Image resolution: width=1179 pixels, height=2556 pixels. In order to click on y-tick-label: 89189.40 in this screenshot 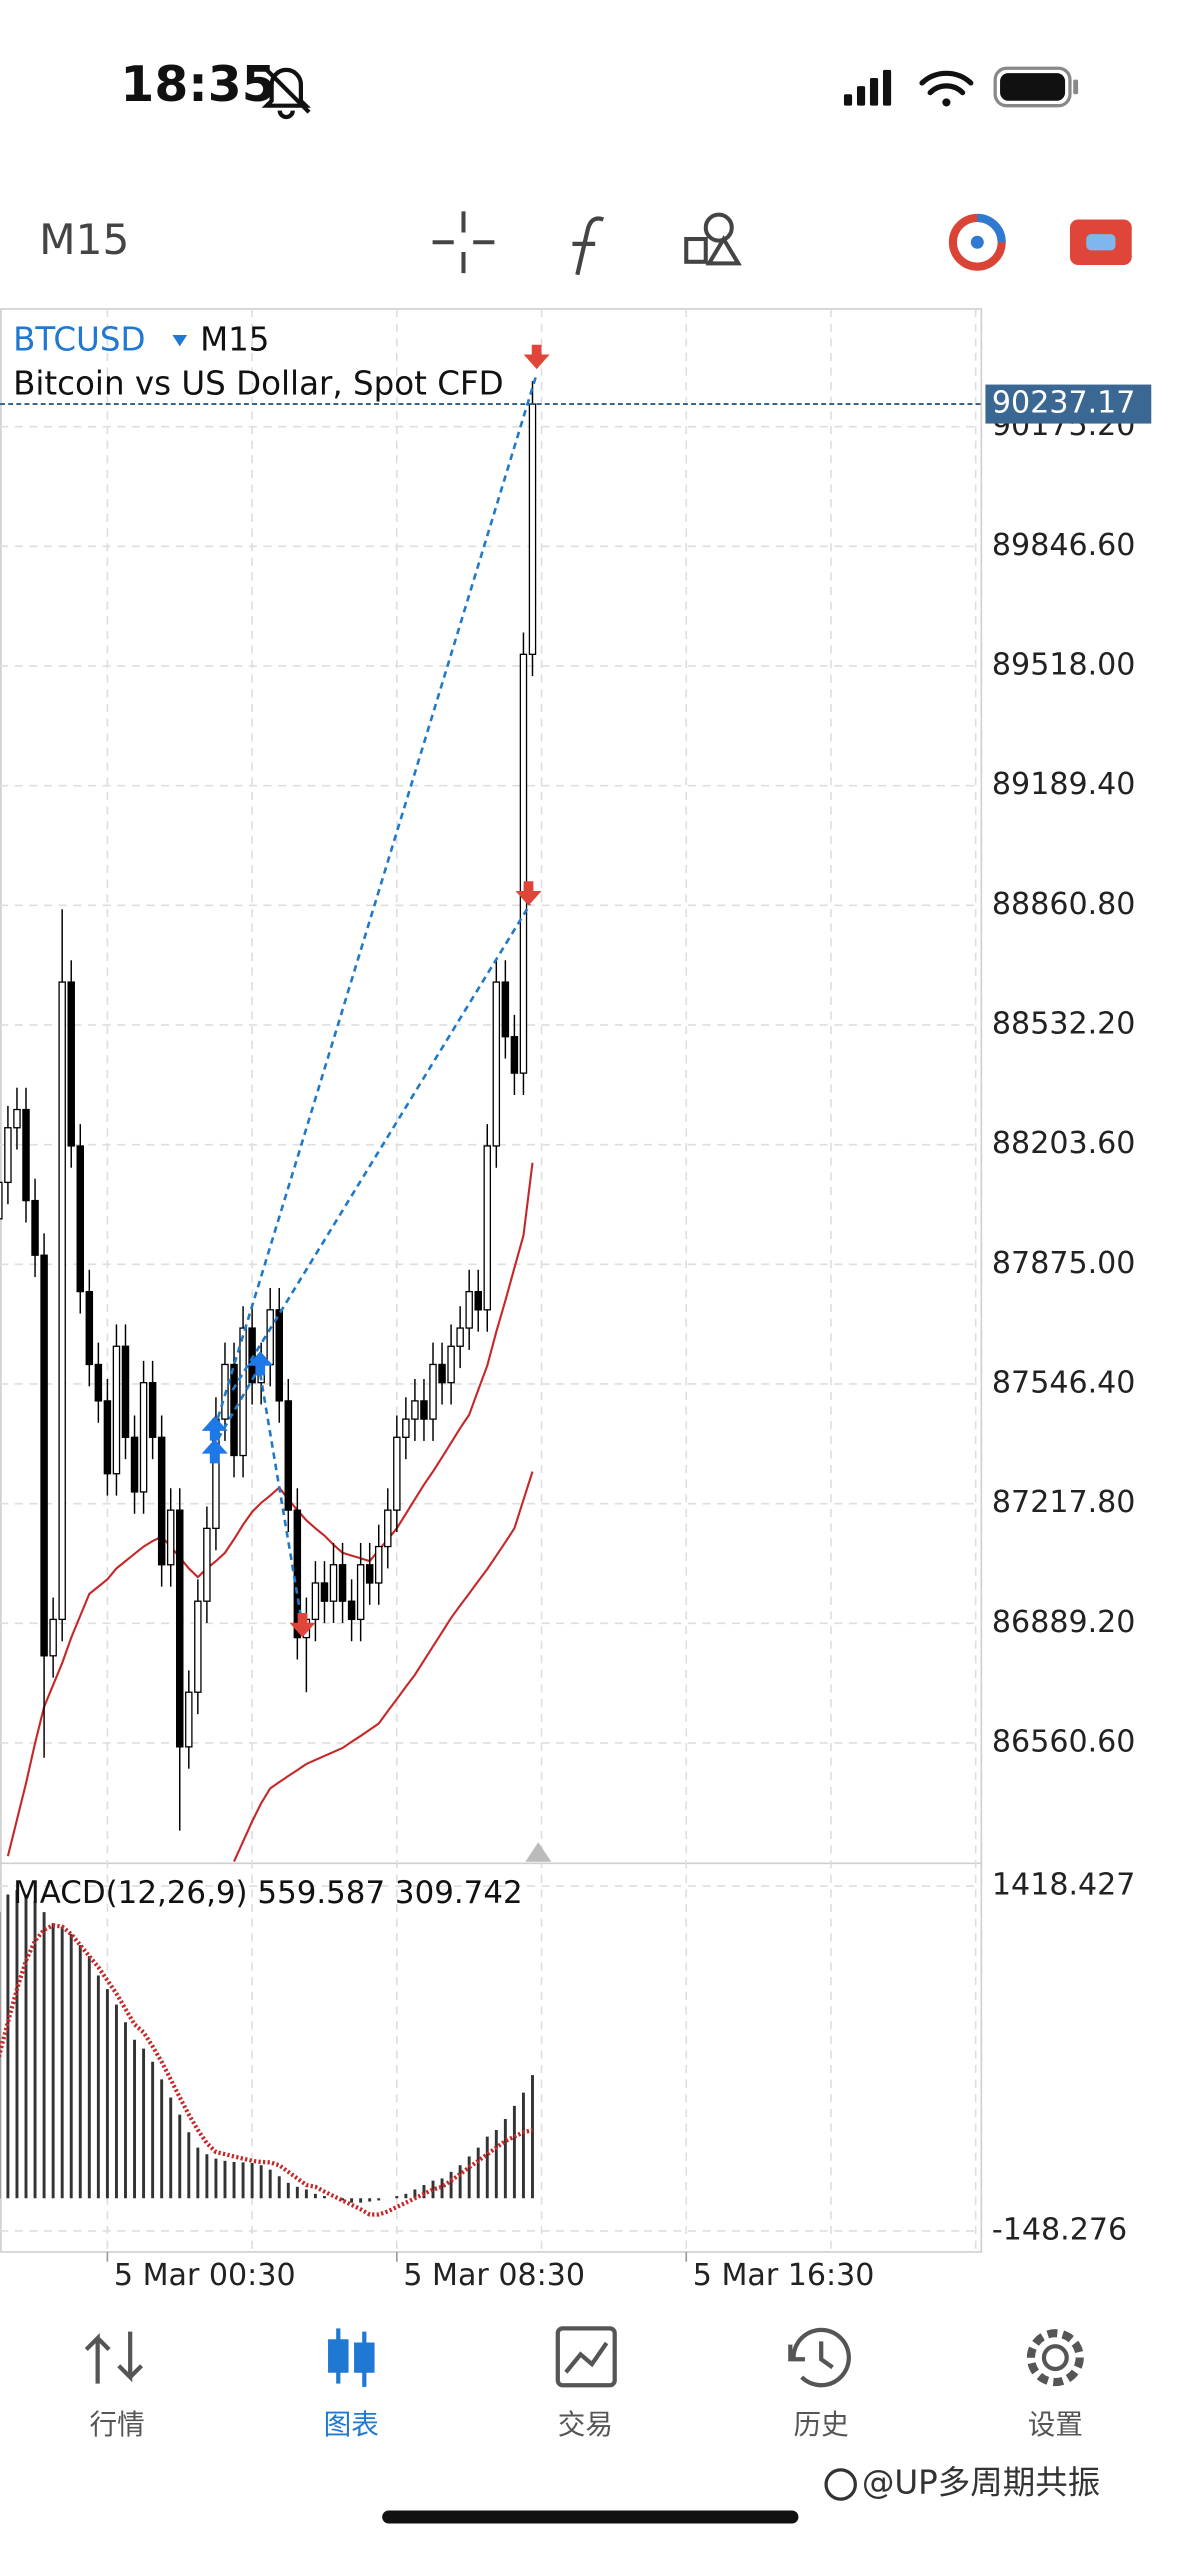, I will do `click(1064, 784)`.